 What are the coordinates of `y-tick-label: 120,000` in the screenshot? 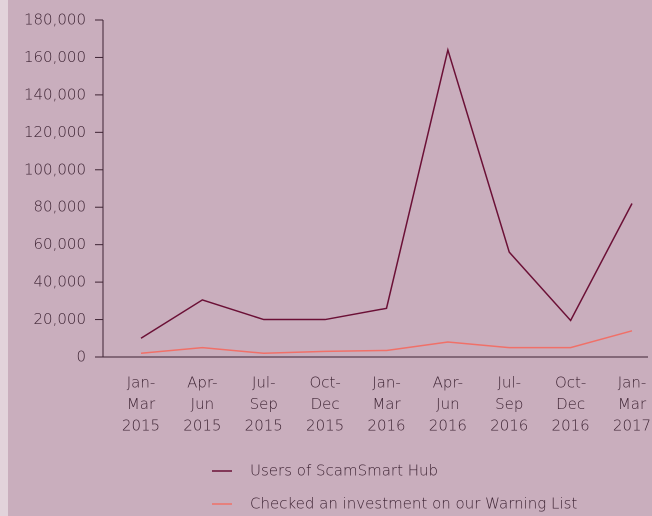 It's located at (55, 132).